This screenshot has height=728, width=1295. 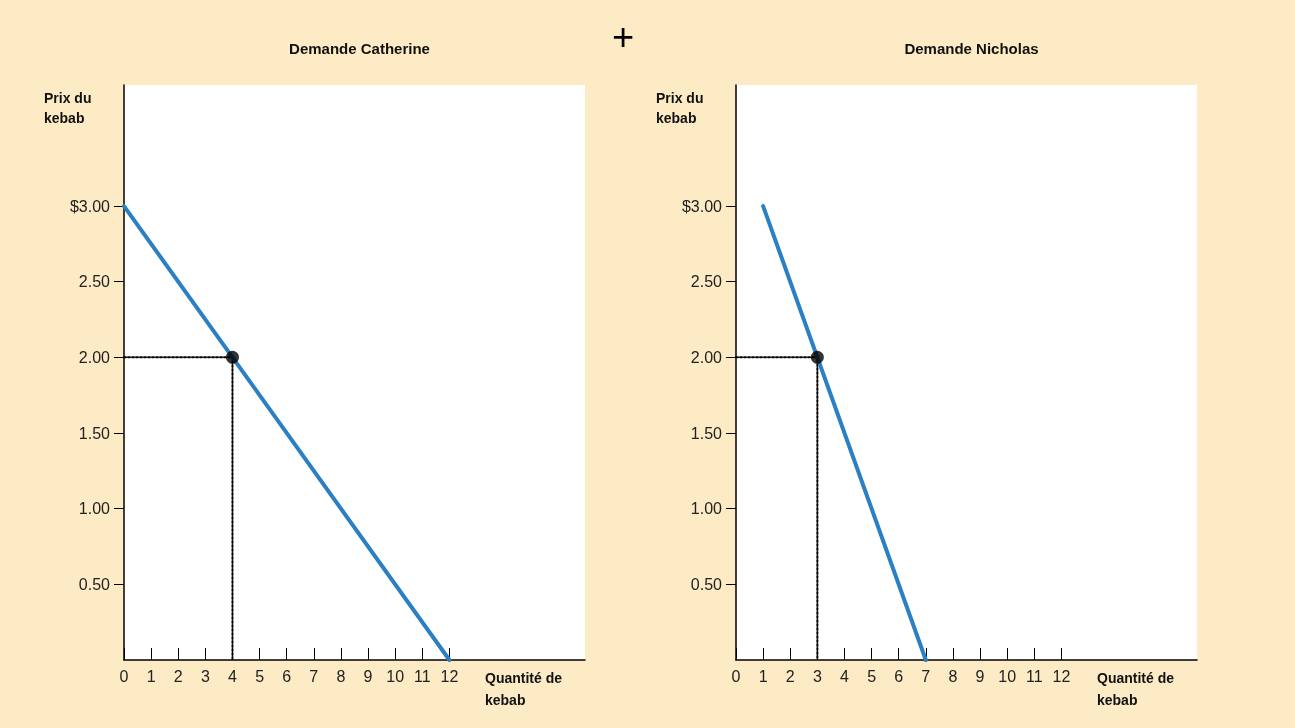 What do you see at coordinates (359, 48) in the screenshot?
I see `chart-title: Demande Catherine` at bounding box center [359, 48].